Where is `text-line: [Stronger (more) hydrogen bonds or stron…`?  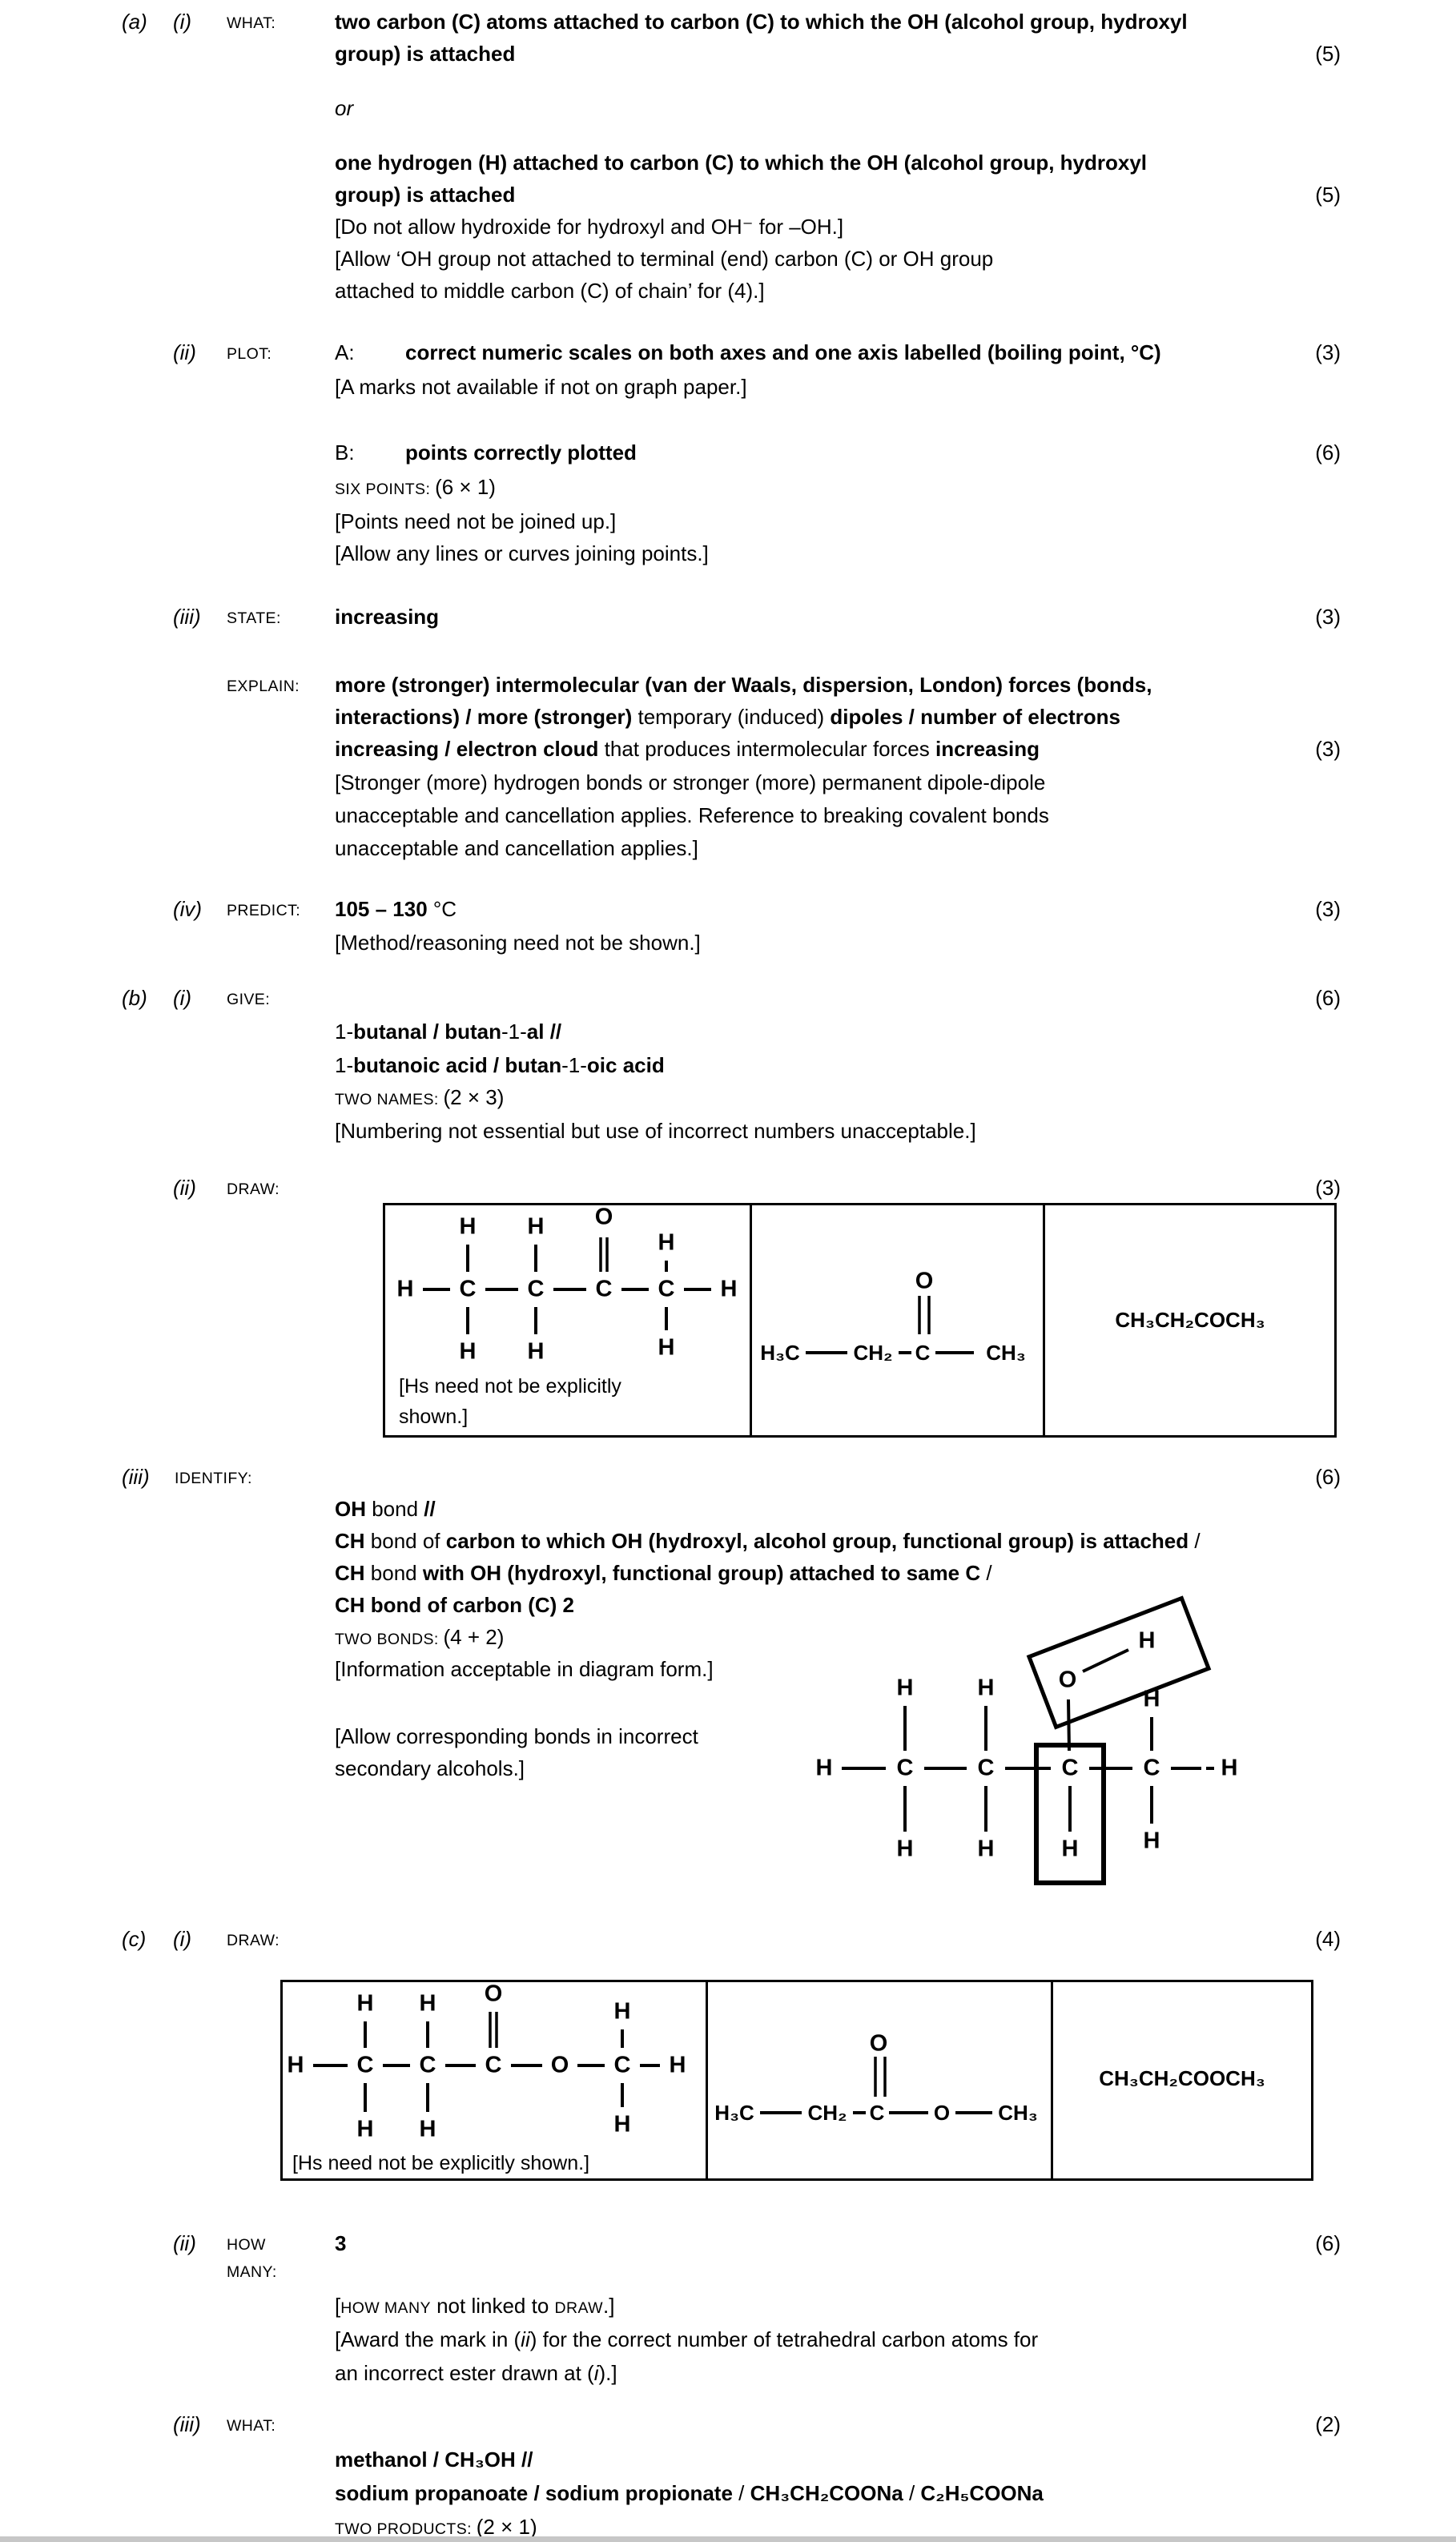
text-line: [Stronger (more) hydrogen bonds or stron… is located at coordinates (690, 782).